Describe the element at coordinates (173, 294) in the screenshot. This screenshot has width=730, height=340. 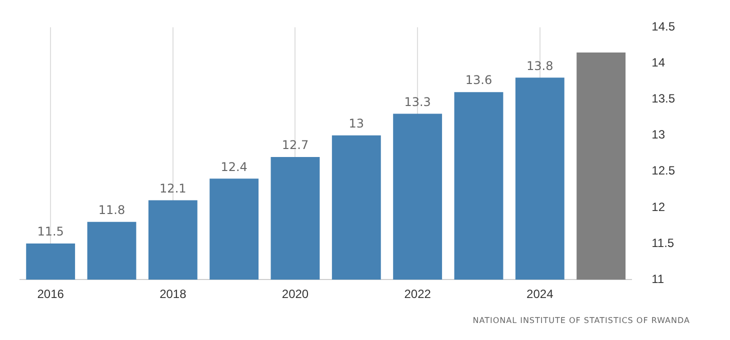
I see `x-tick-label: 2018` at that location.